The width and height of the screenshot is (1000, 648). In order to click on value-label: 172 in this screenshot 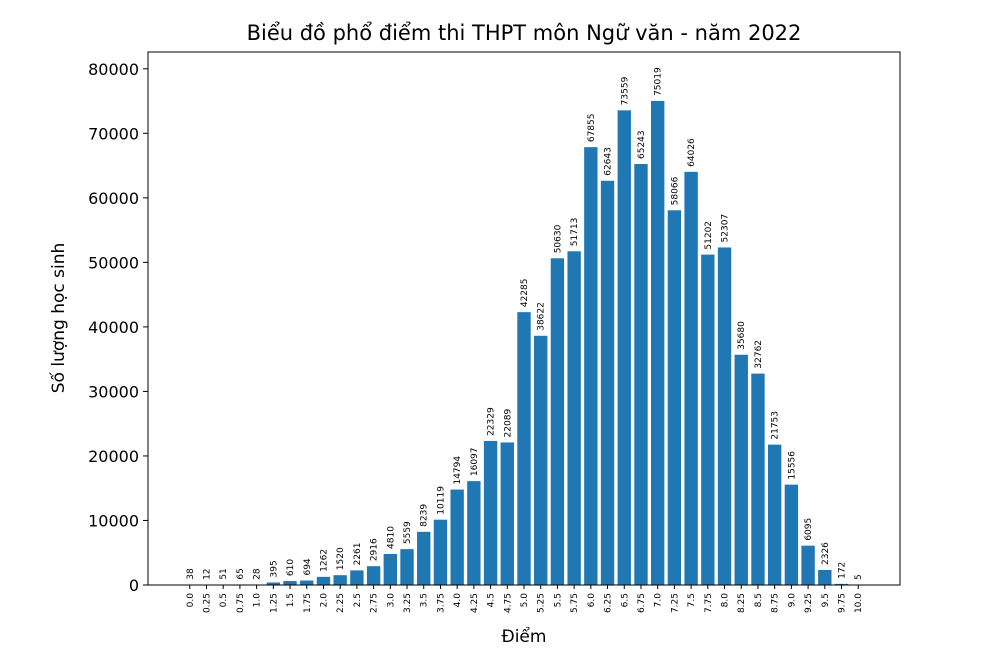, I will do `click(843, 570)`.